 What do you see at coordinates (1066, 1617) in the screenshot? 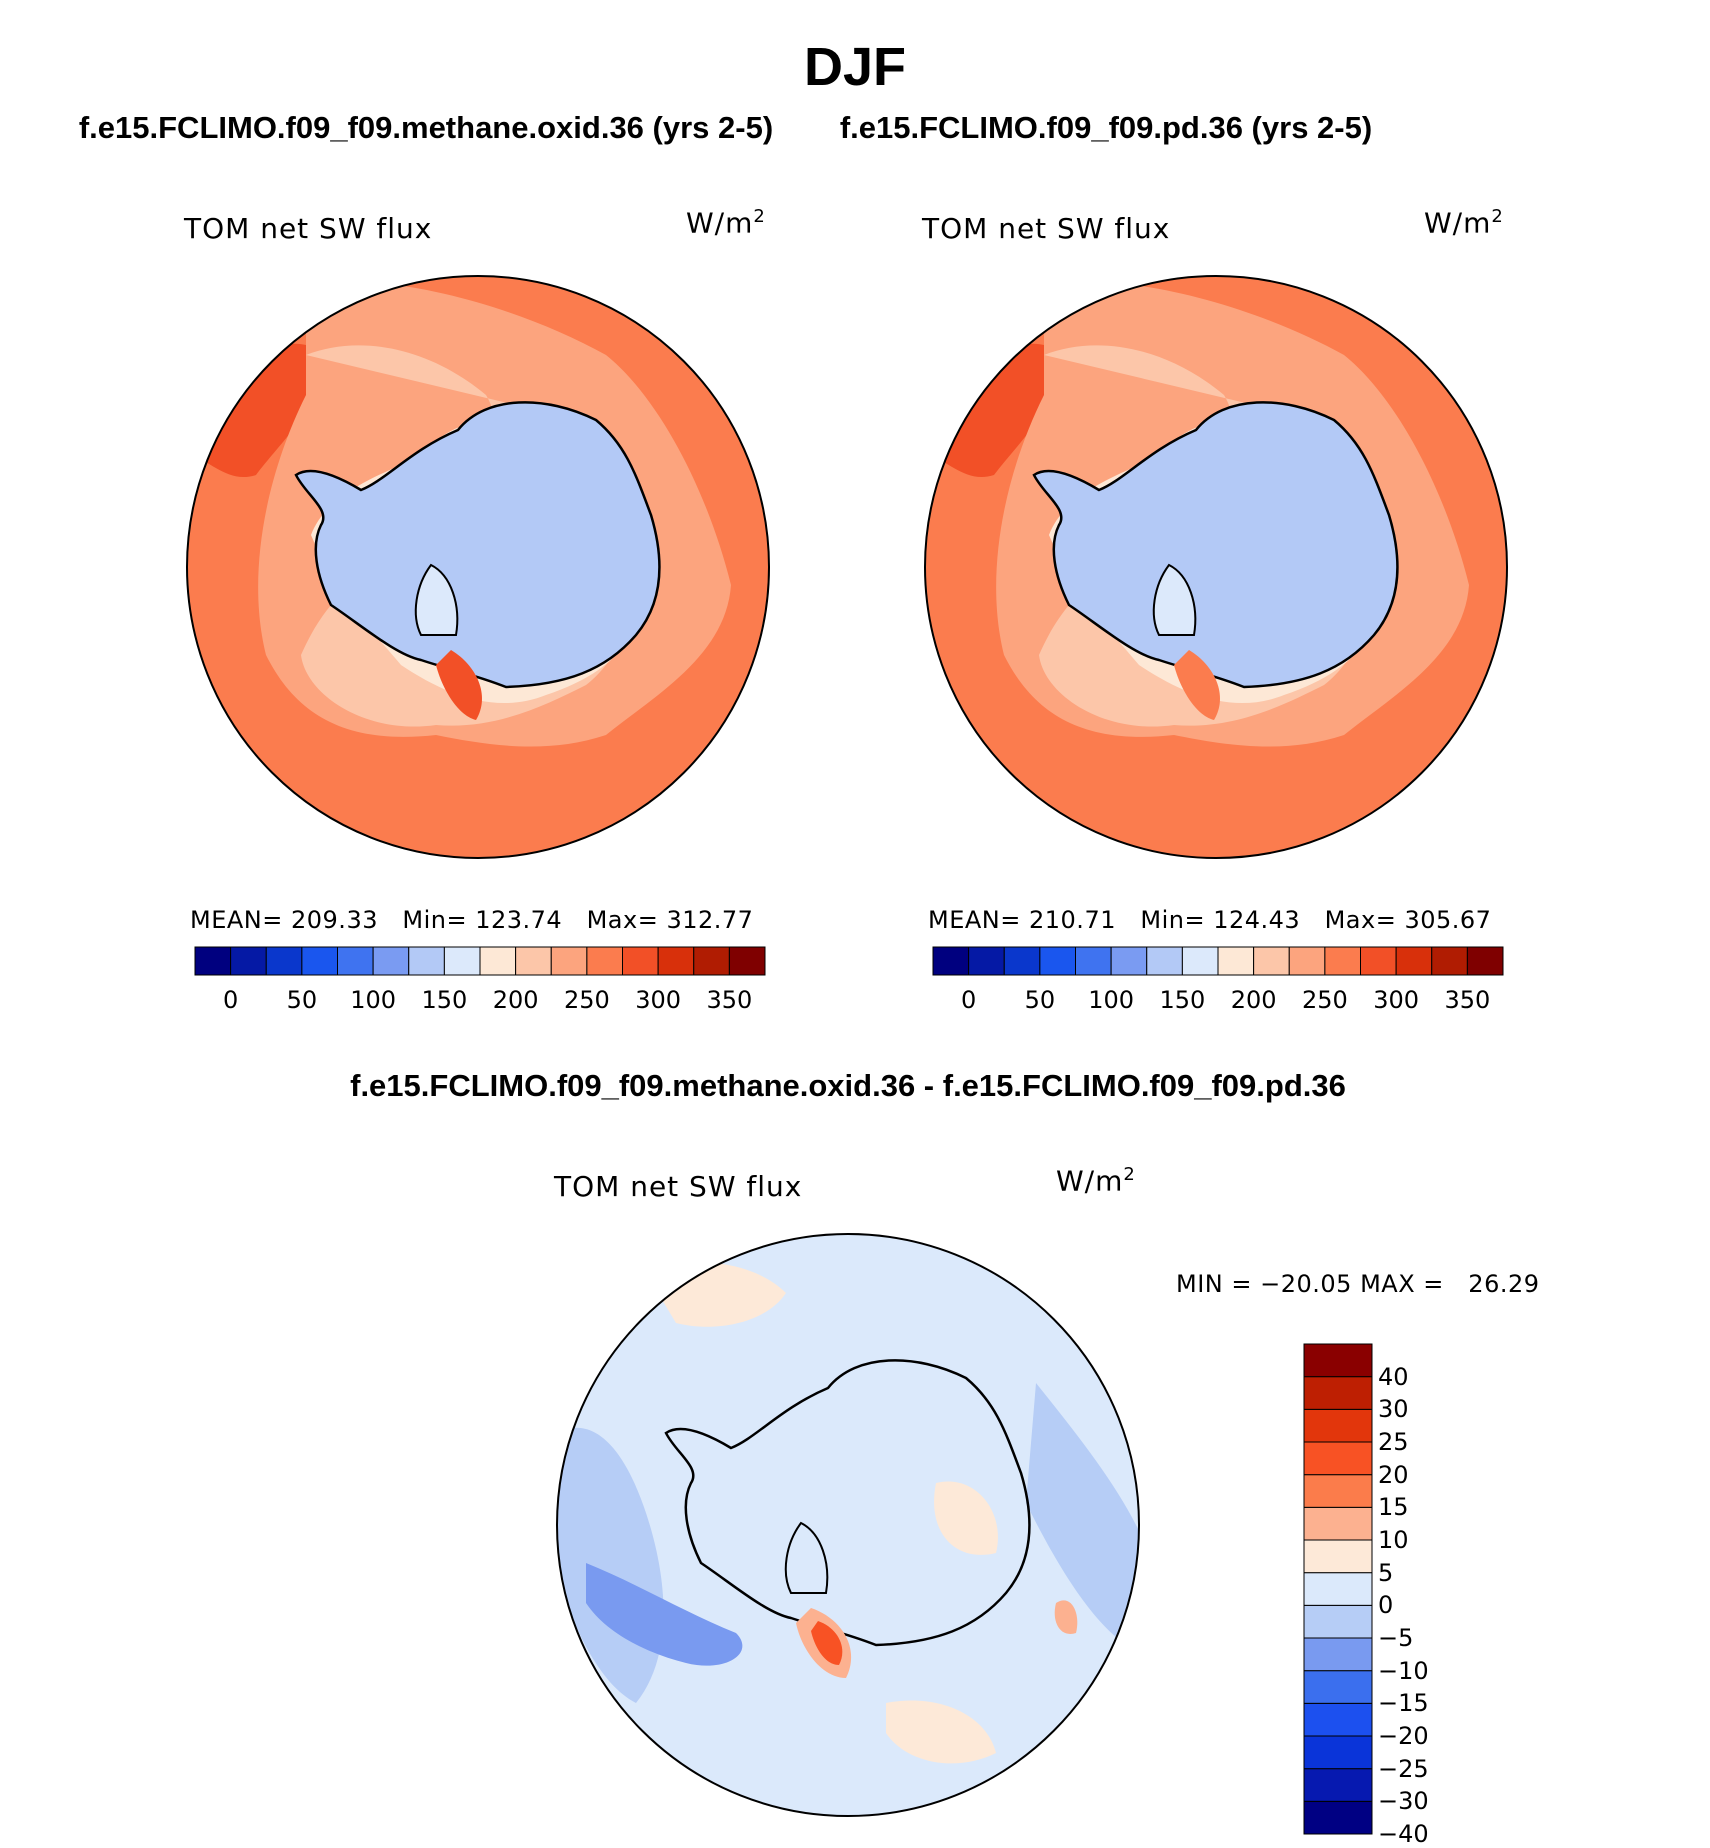
I see `panel-3-positive-spot-east` at bounding box center [1066, 1617].